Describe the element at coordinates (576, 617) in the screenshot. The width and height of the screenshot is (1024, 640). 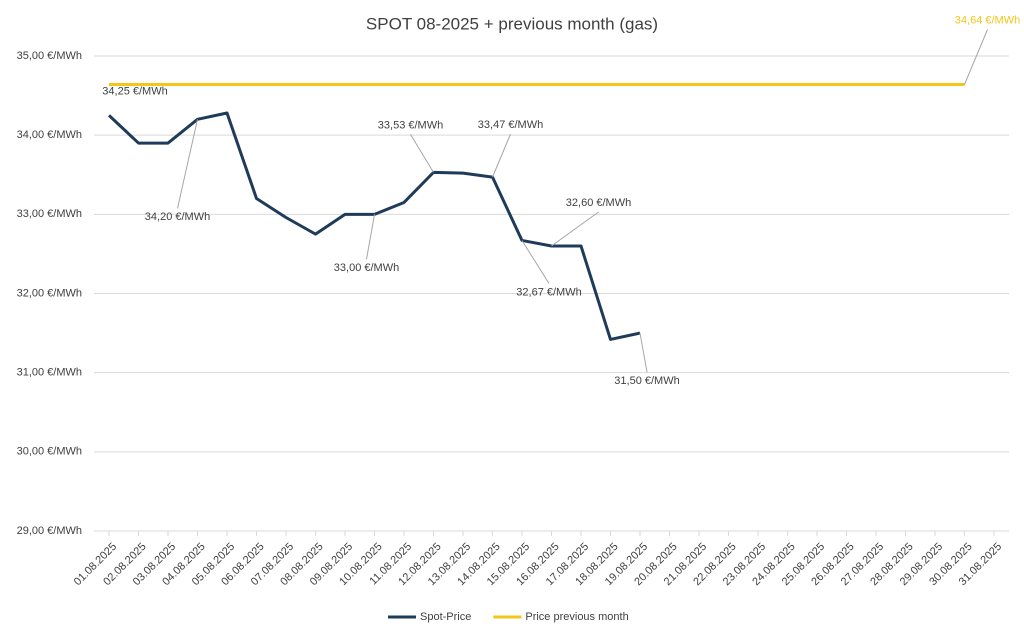
I see `legend-label: Price previous month` at that location.